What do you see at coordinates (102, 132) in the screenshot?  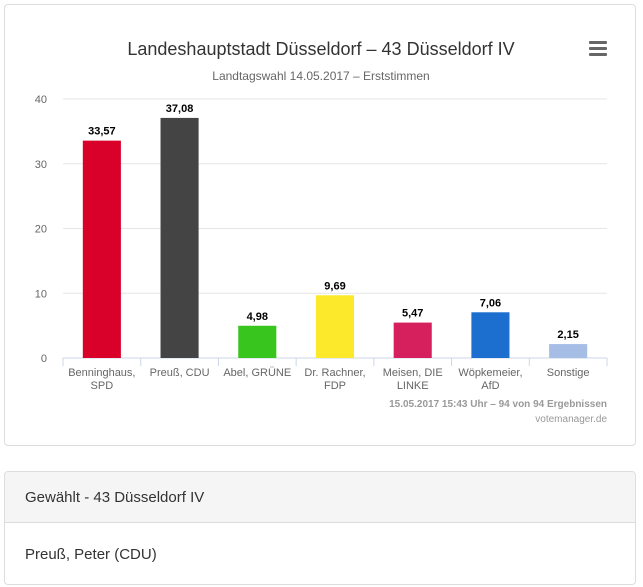 I see `data-label: 33,57` at bounding box center [102, 132].